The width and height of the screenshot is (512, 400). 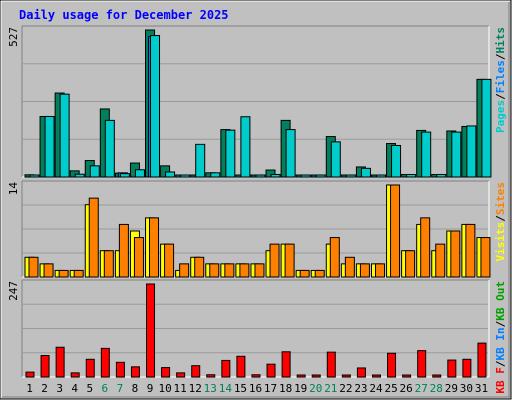 What do you see at coordinates (466, 388) in the screenshot?
I see `x-tick-label-30: 30` at bounding box center [466, 388].